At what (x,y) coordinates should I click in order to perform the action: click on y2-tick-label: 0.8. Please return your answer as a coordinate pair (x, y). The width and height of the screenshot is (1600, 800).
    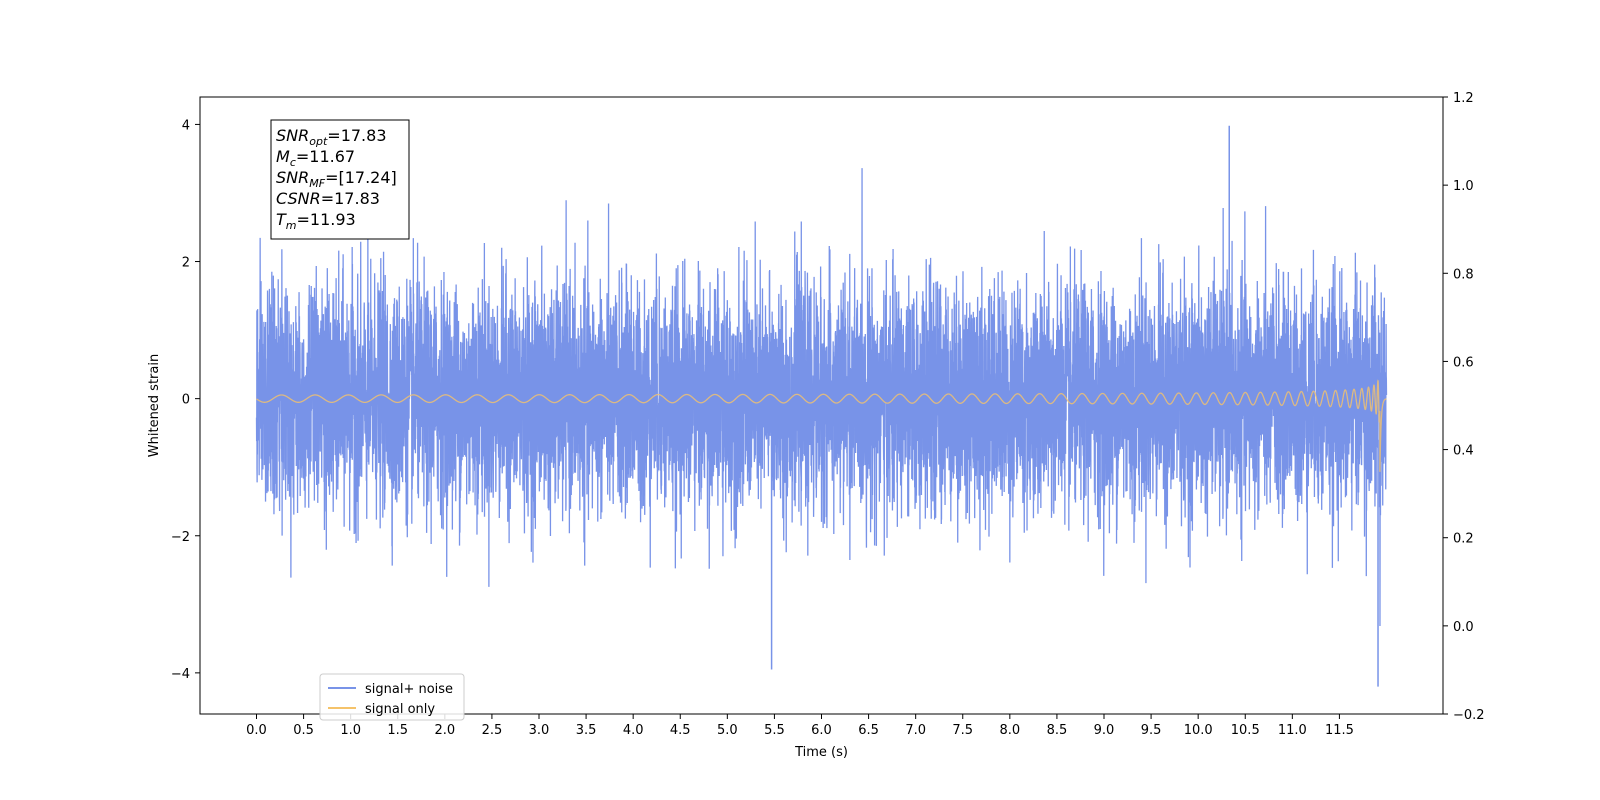
    Looking at the image, I should click on (1463, 274).